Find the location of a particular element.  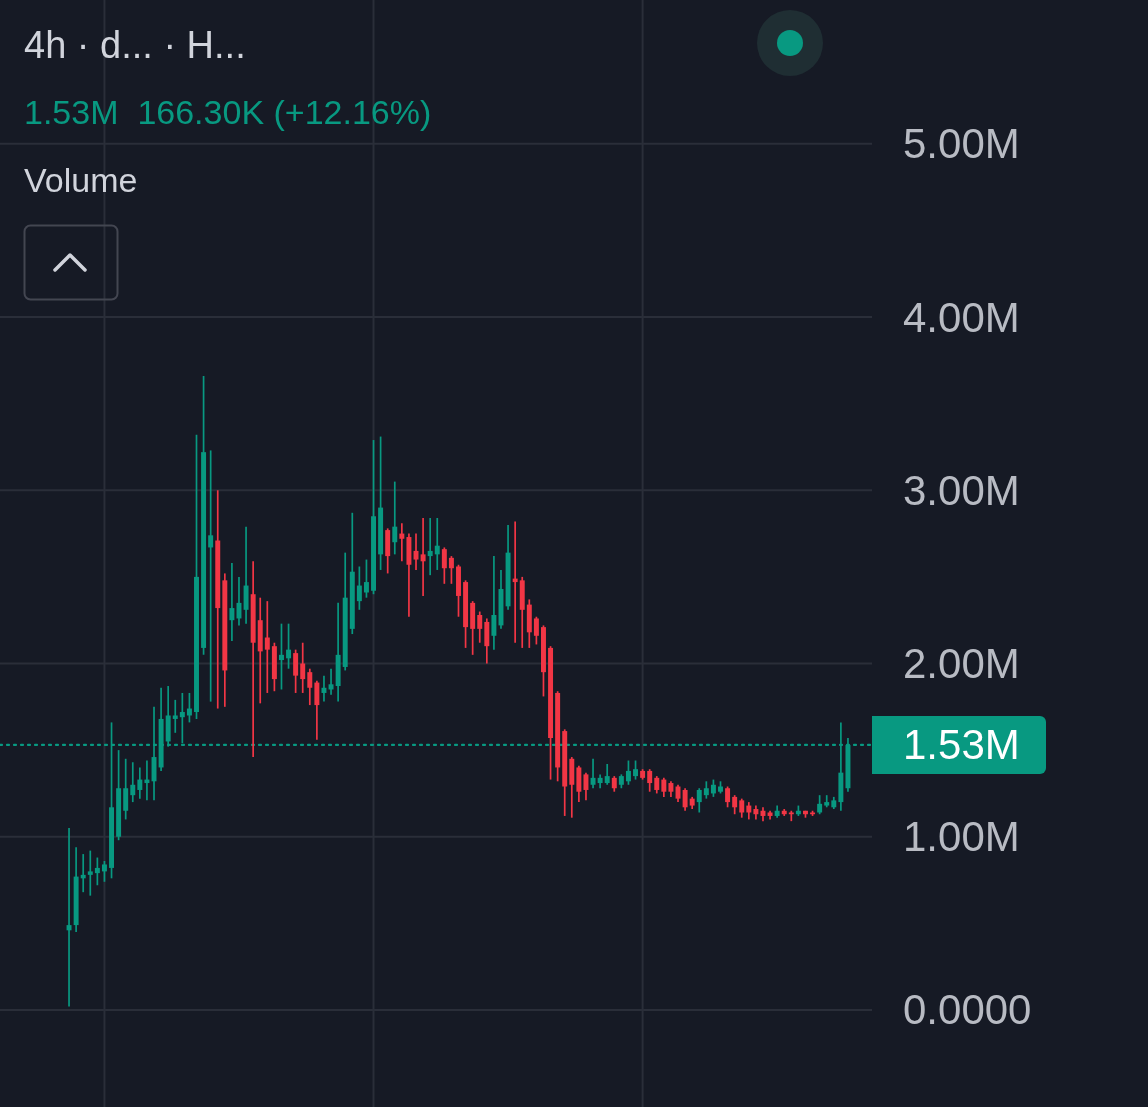

y-tick-label: 1.00M is located at coordinates (961, 837).